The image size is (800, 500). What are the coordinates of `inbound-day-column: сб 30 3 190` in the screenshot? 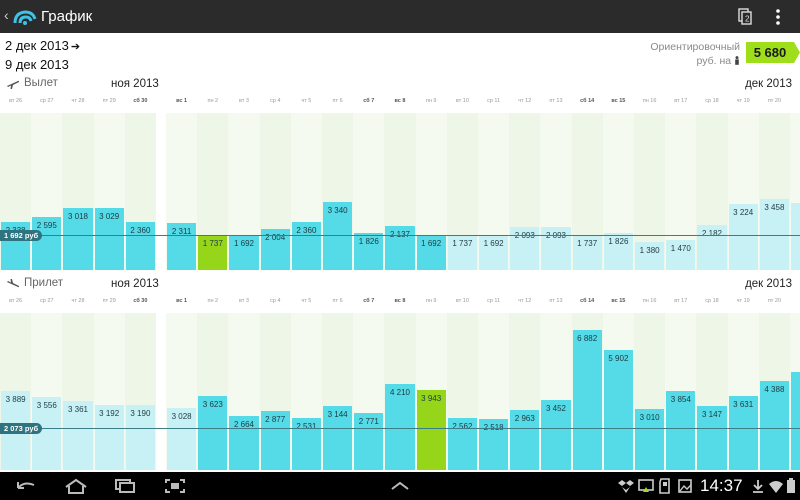 It's located at (140, 382).